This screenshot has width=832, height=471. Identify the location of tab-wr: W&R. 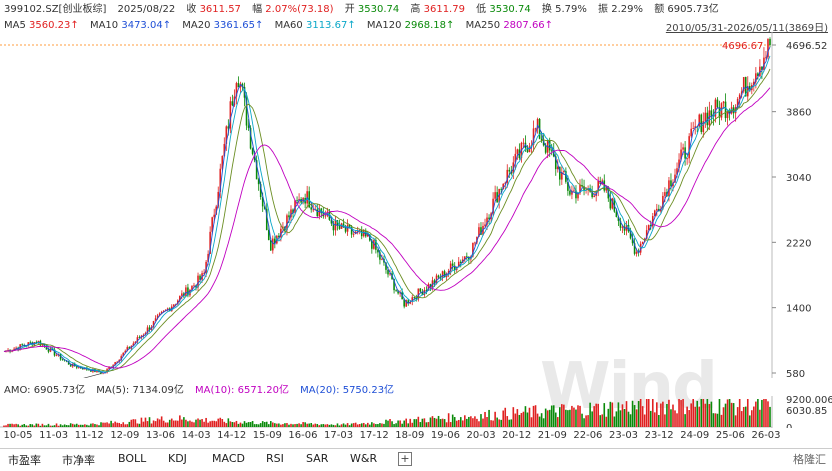
(363, 458).